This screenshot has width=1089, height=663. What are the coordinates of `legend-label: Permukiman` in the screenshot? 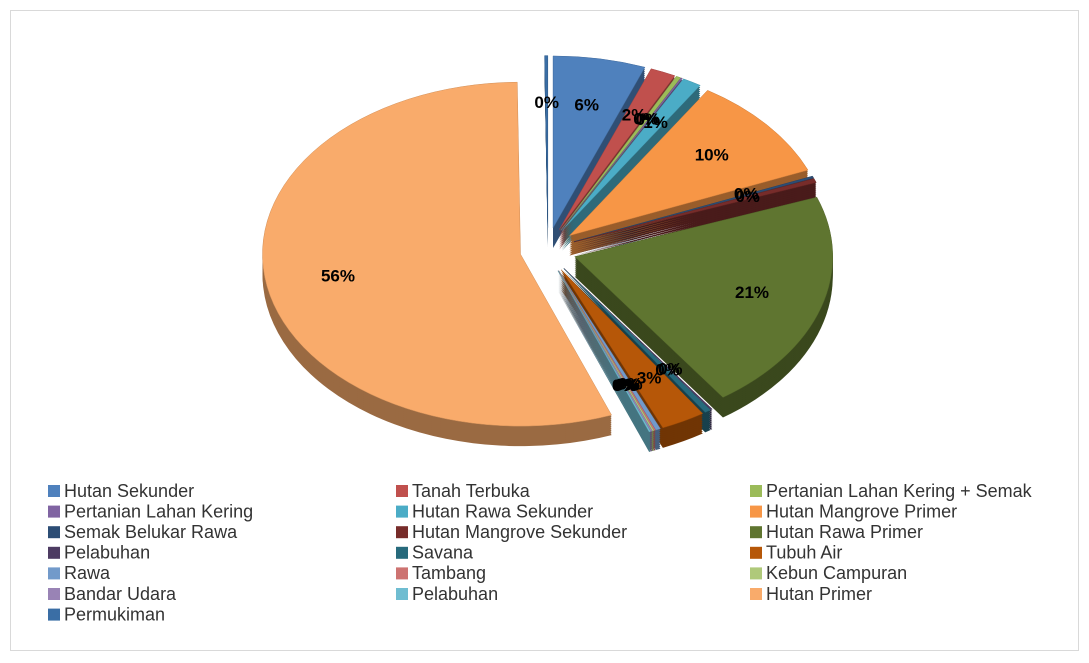 It's located at (114, 614).